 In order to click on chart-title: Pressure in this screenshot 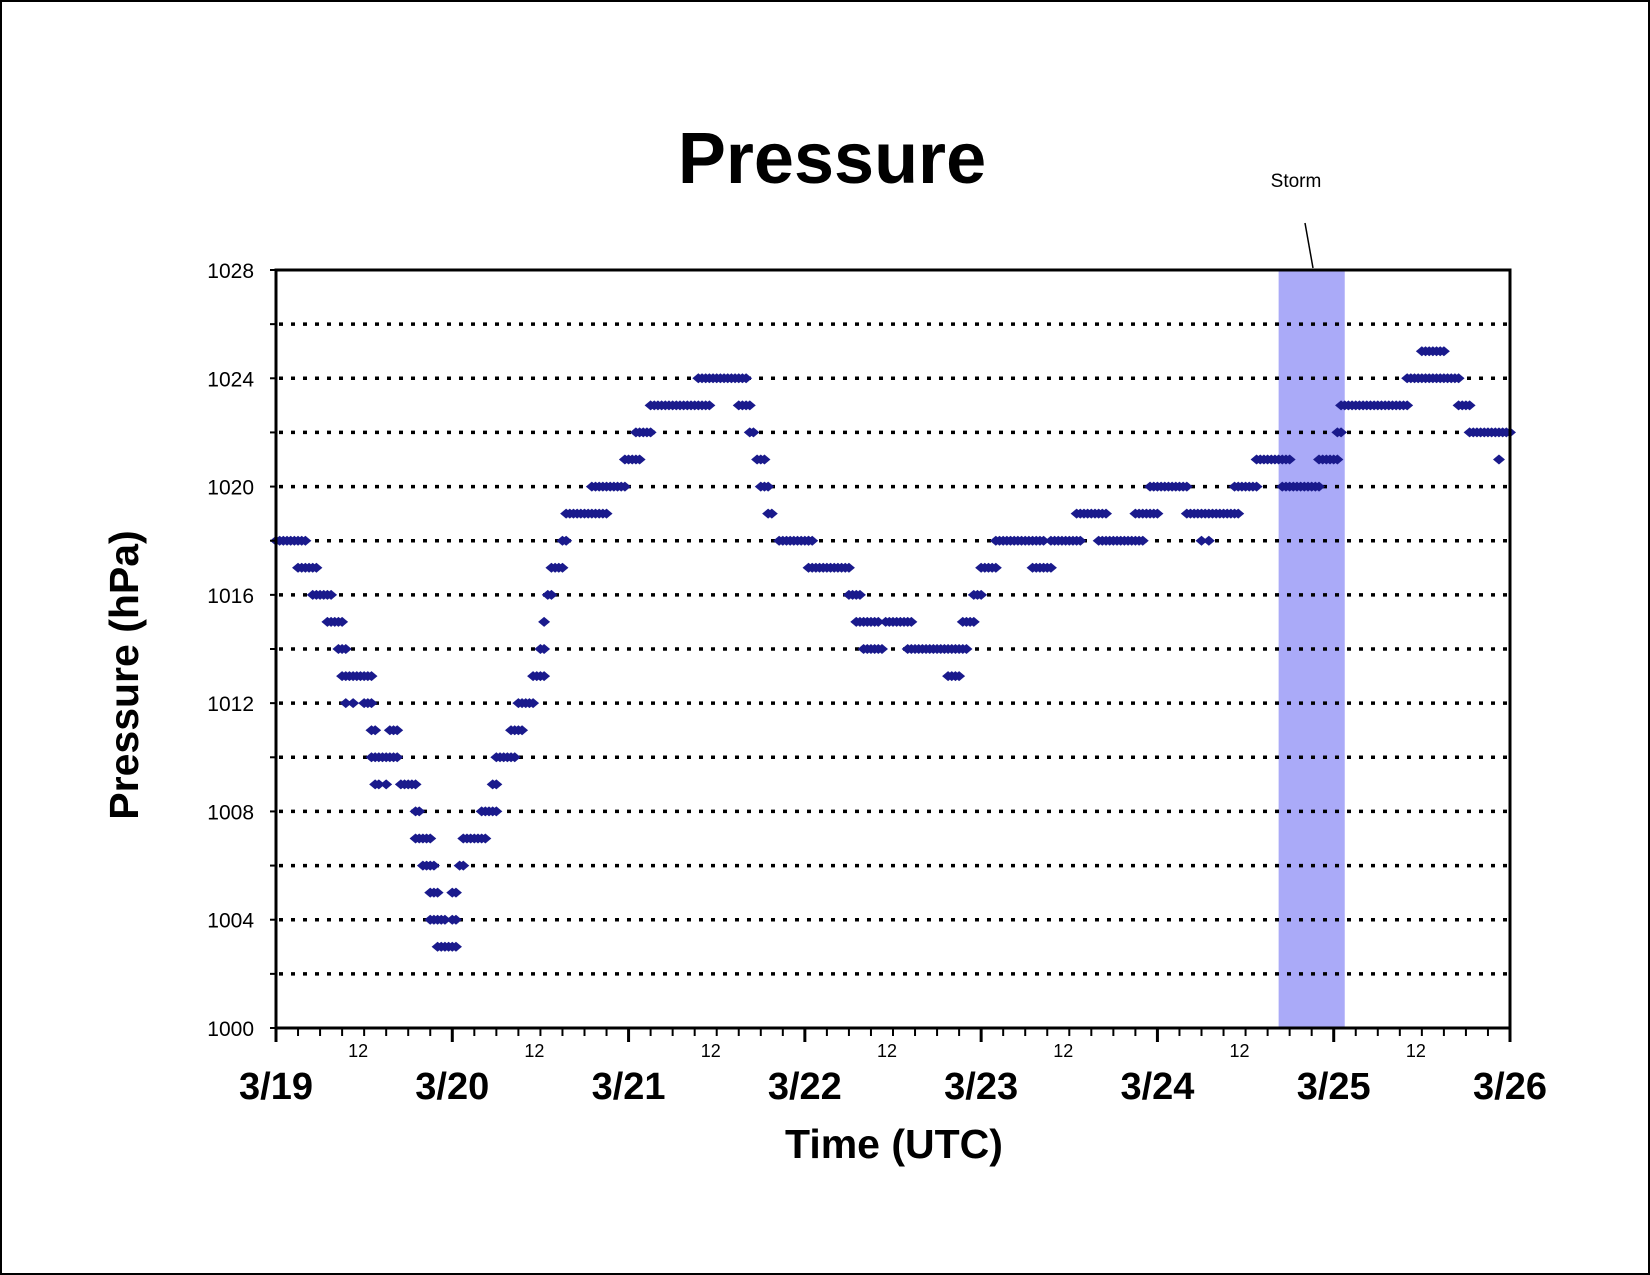, I will do `click(832, 159)`.